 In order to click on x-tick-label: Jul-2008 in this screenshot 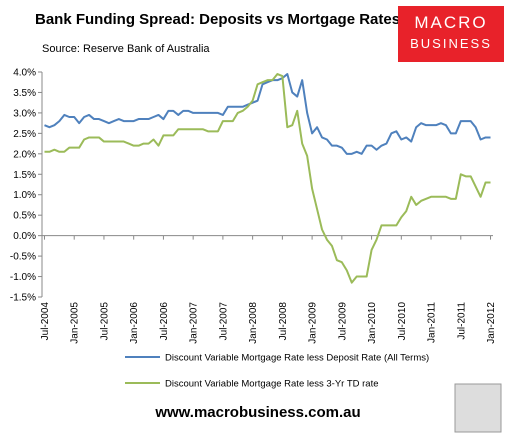, I will do `click(283, 321)`.